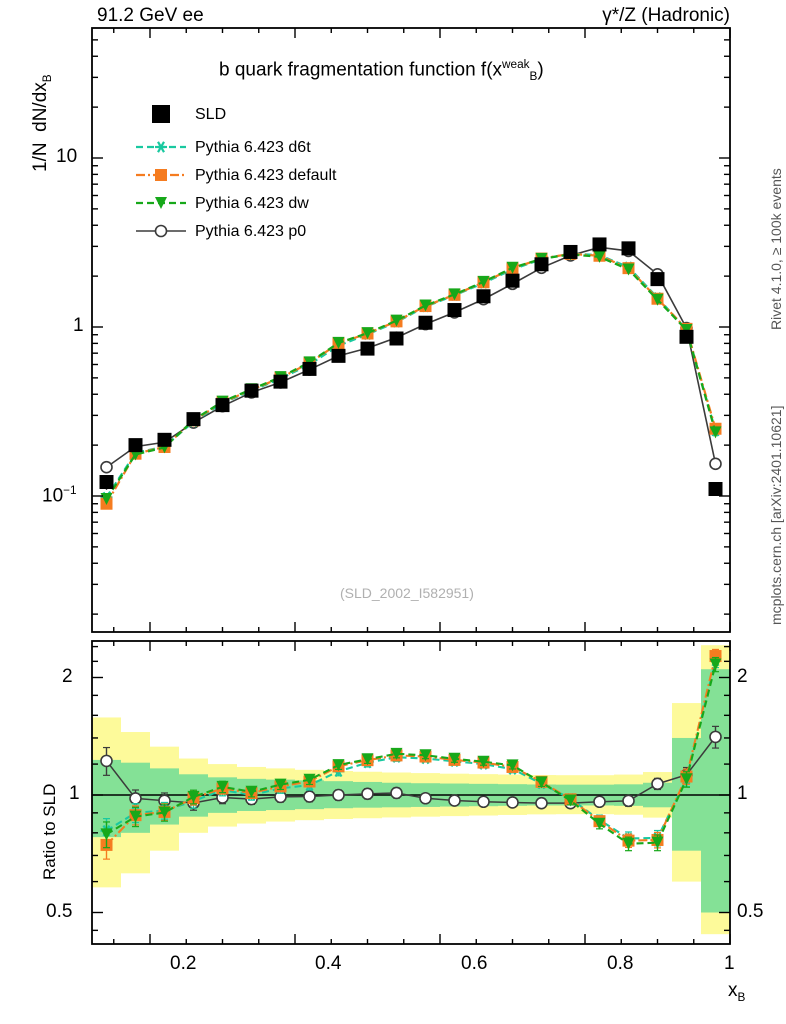 Image resolution: width=786 pixels, height=1024 pixels. What do you see at coordinates (407, 593) in the screenshot?
I see `analysis-id-watermark: (SLD_2002_I582951)` at bounding box center [407, 593].